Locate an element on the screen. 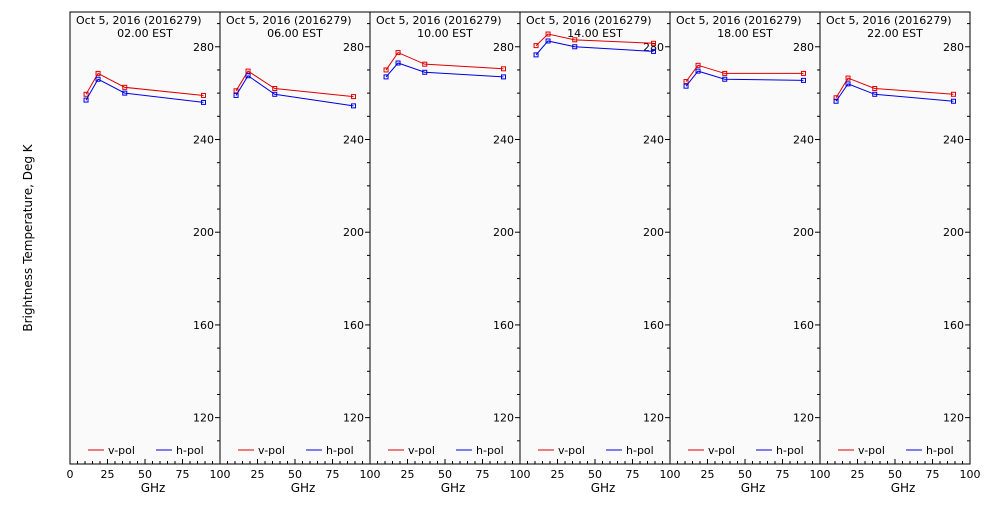  panel-title-time: 06.00 EST is located at coordinates (295, 33).